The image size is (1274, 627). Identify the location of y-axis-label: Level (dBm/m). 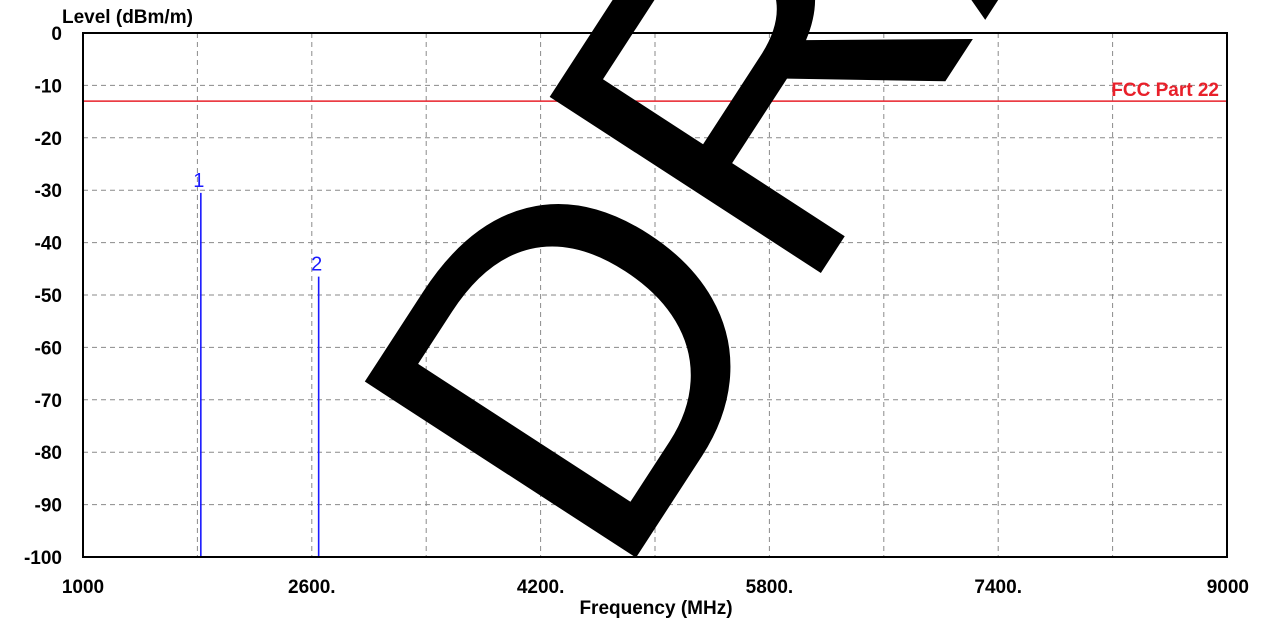
(127, 17).